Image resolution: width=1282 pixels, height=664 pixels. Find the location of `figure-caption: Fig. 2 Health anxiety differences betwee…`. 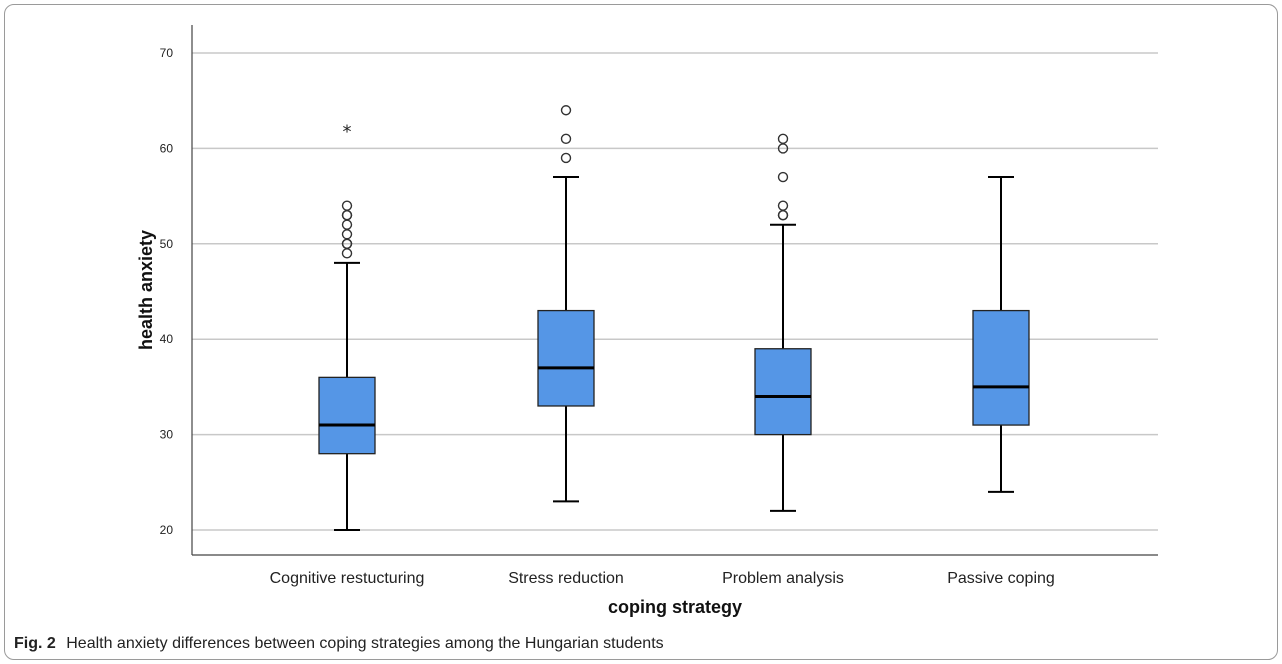

figure-caption: Fig. 2 Health anxiety differences betwee… is located at coordinates (339, 644).